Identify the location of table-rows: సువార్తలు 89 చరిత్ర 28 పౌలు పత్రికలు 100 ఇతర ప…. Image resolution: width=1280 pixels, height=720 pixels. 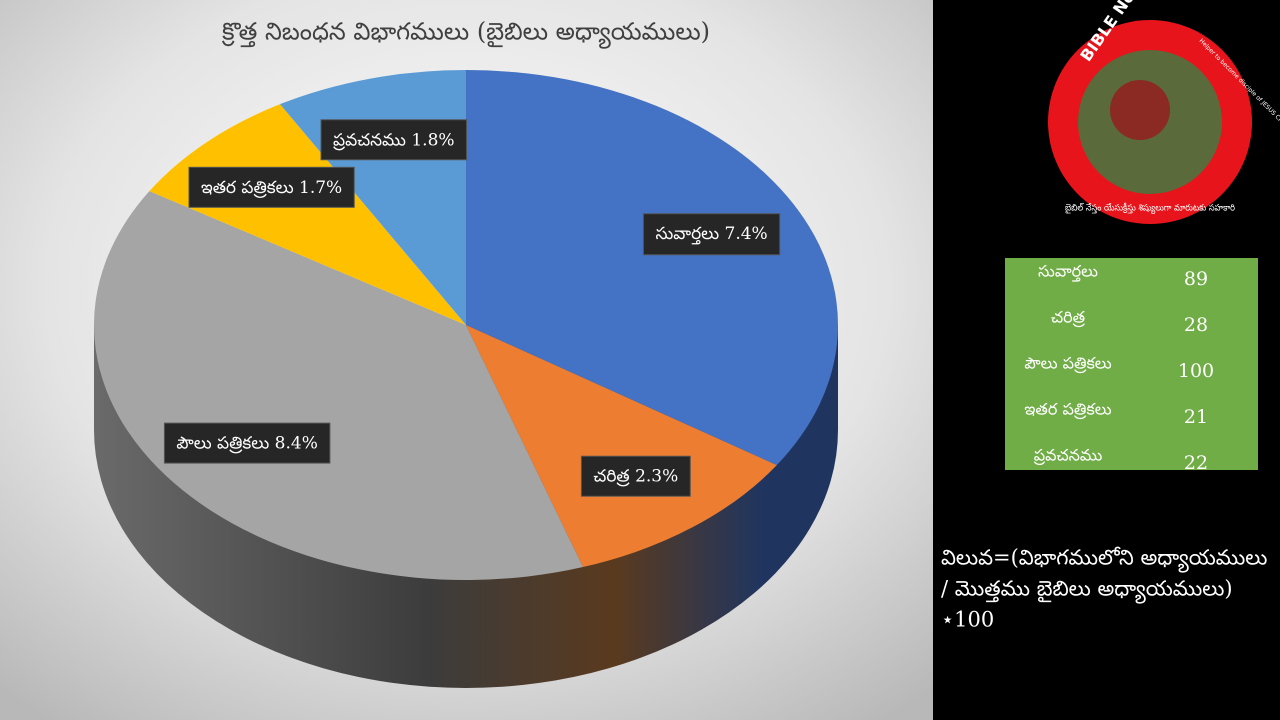
(1119, 368).